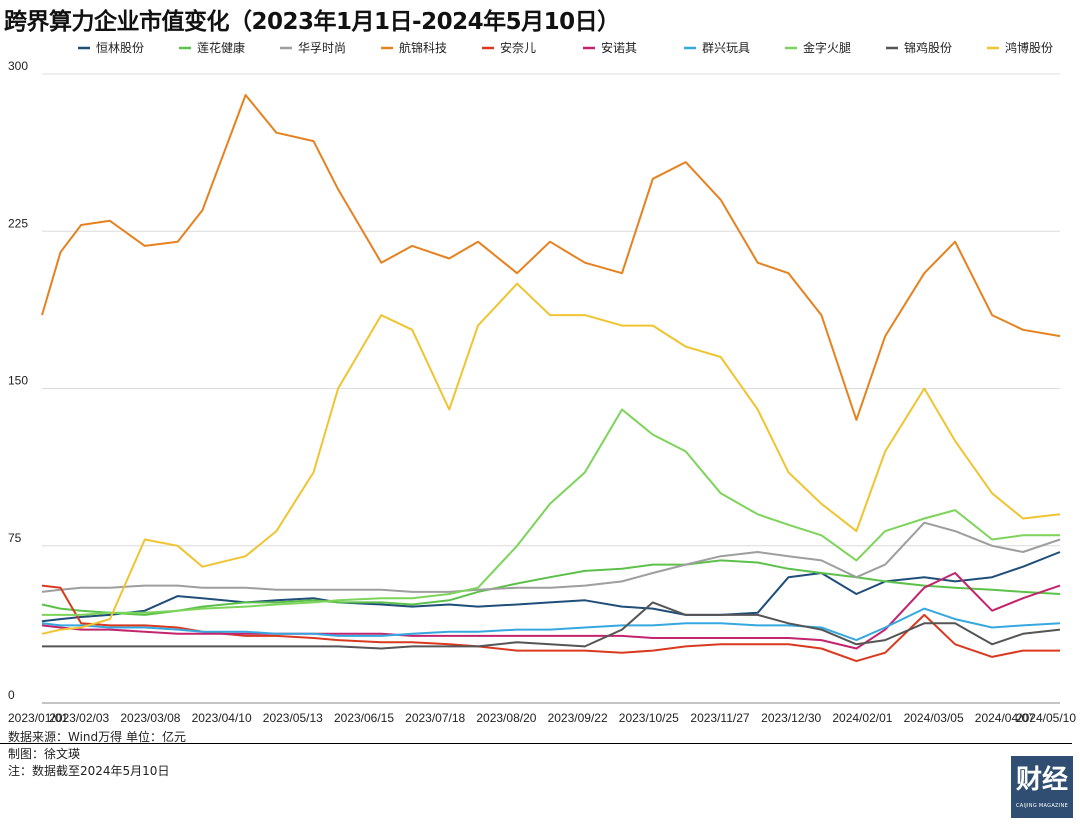  What do you see at coordinates (423, 47) in the screenshot?
I see `legend-label: 航锦科技` at bounding box center [423, 47].